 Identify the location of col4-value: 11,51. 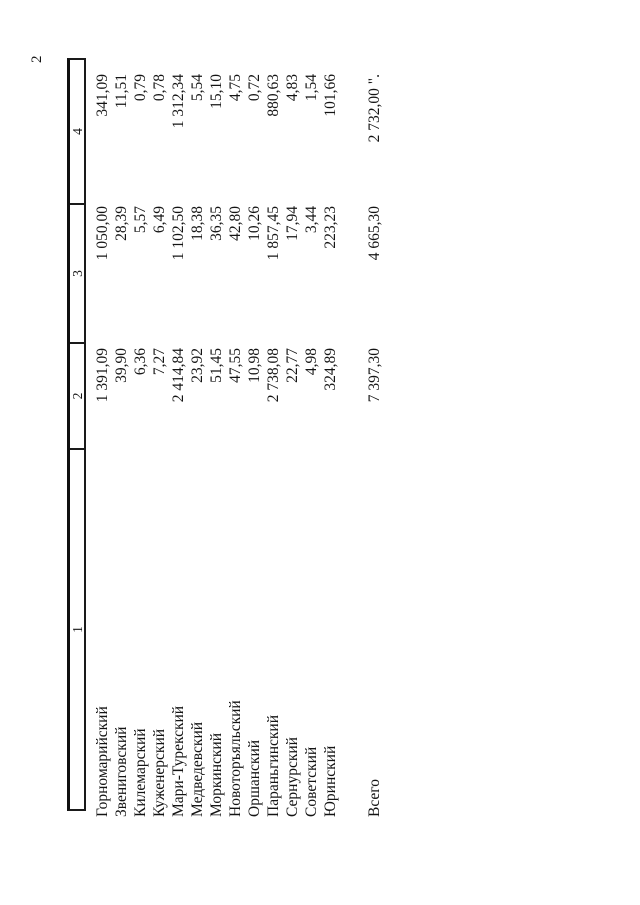
(121, 91).